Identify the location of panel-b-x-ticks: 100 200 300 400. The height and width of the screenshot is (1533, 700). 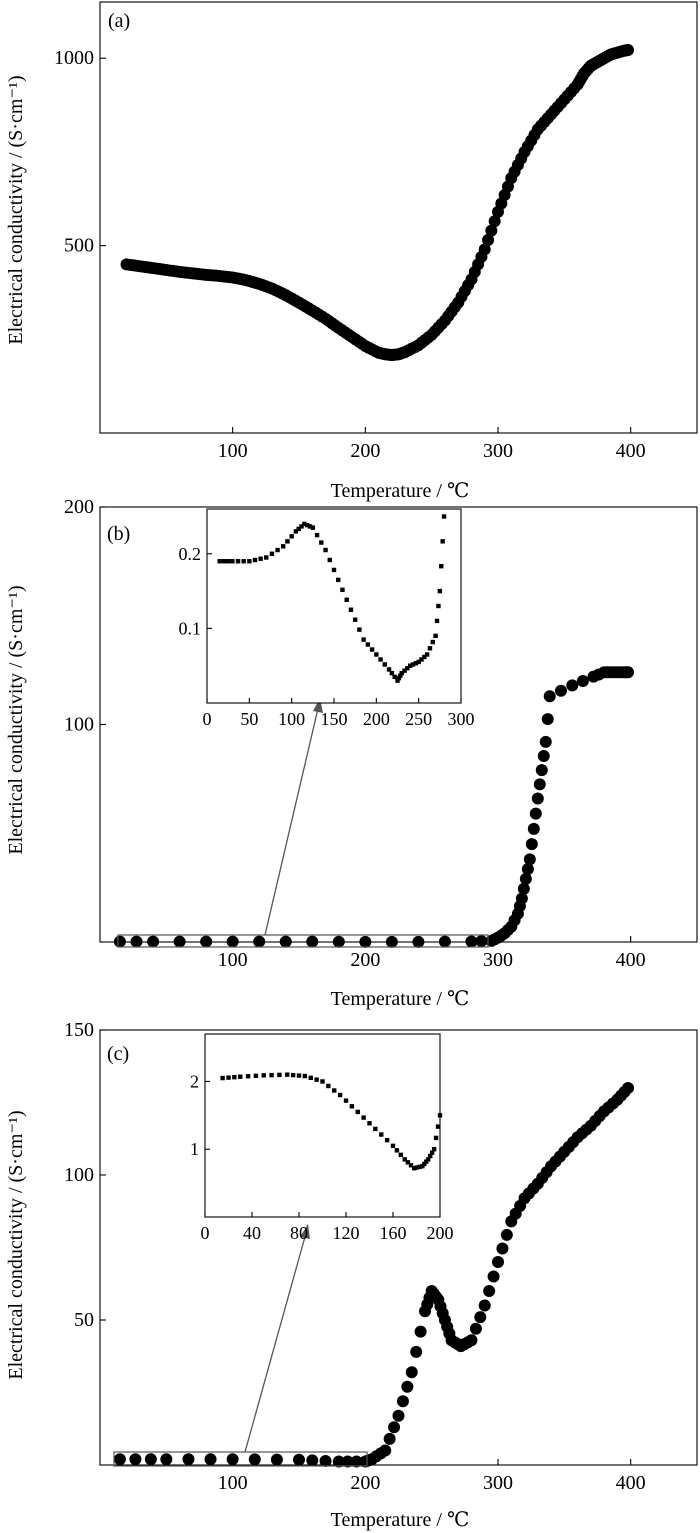
(432, 953).